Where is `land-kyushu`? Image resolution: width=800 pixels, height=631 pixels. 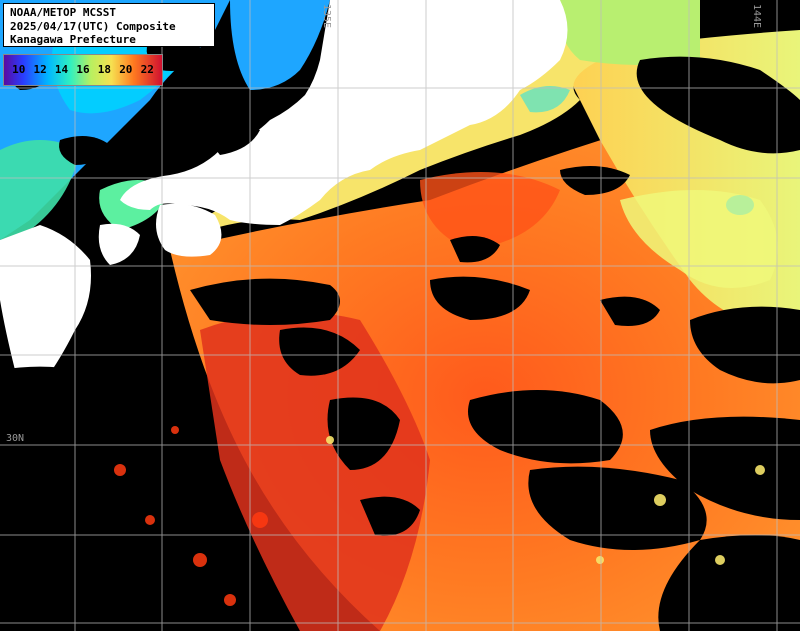 land-kyushu is located at coordinates (45, 303).